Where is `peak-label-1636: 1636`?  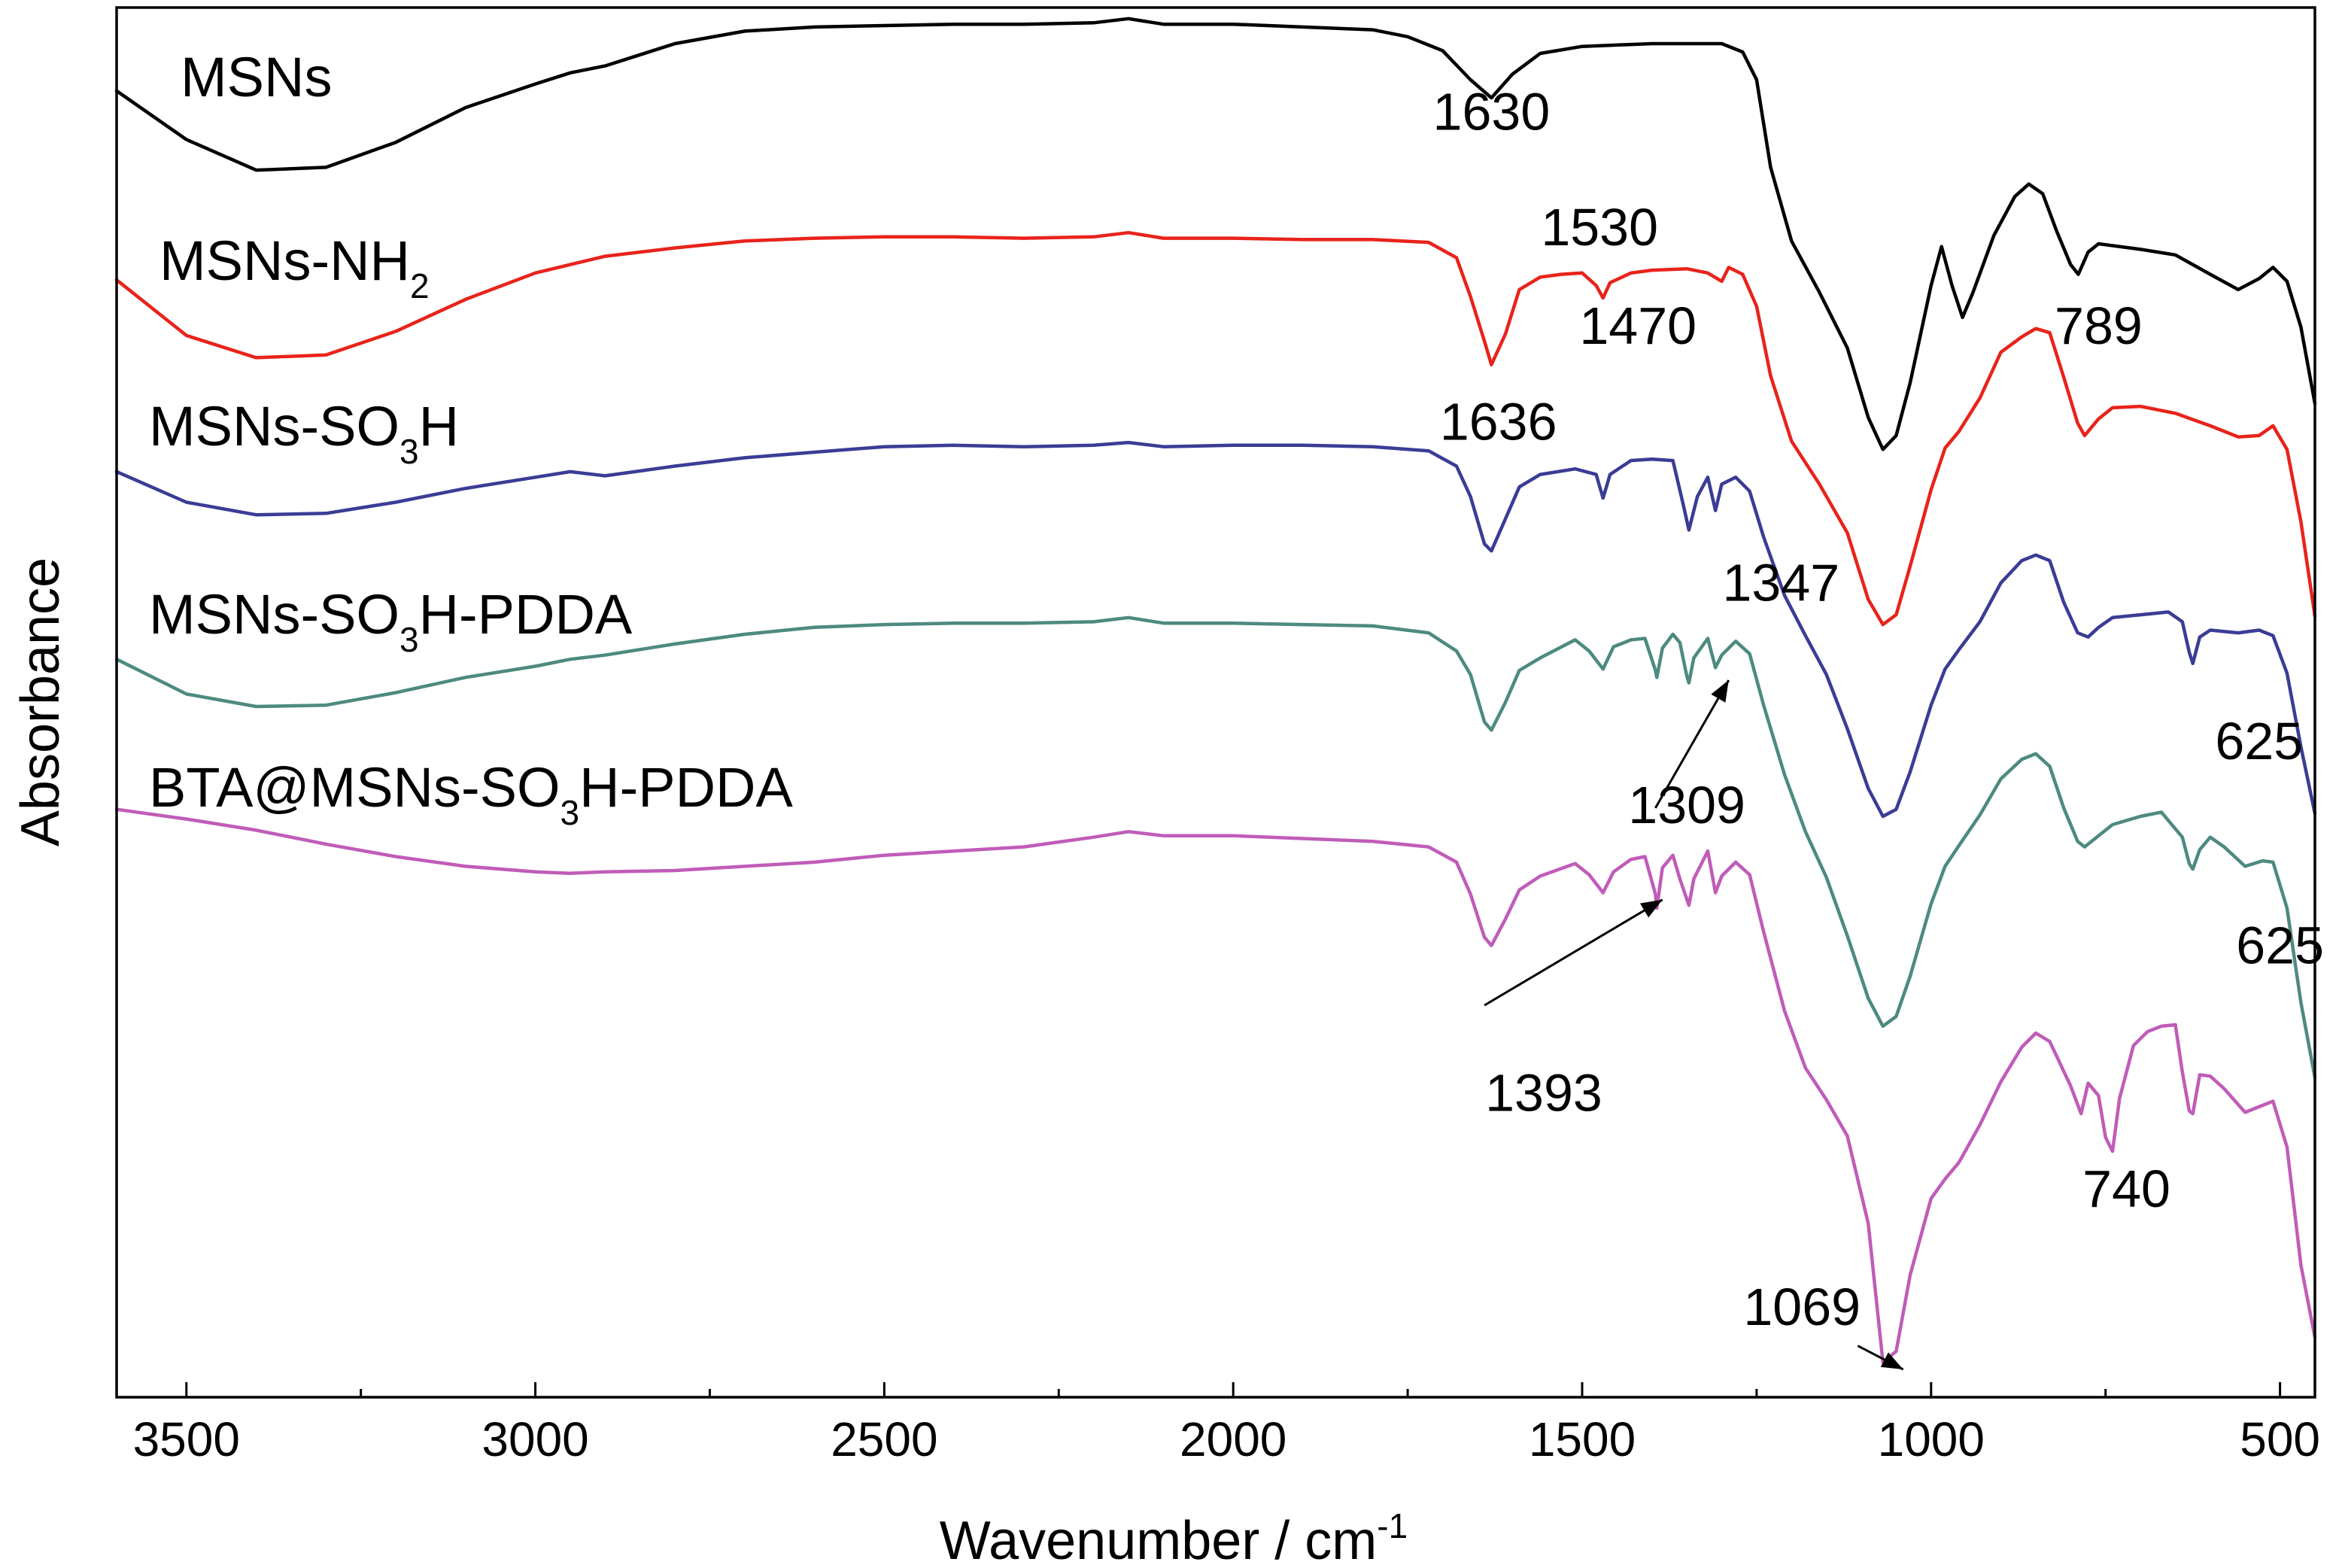 peak-label-1636: 1636 is located at coordinates (1498, 421).